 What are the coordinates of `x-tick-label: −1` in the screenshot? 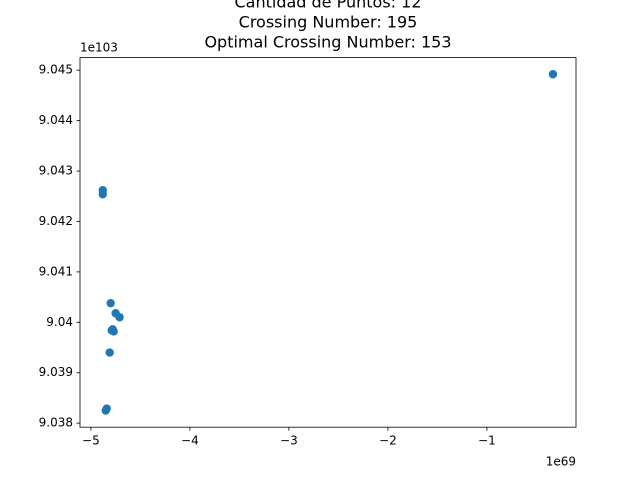 It's located at (487, 441).